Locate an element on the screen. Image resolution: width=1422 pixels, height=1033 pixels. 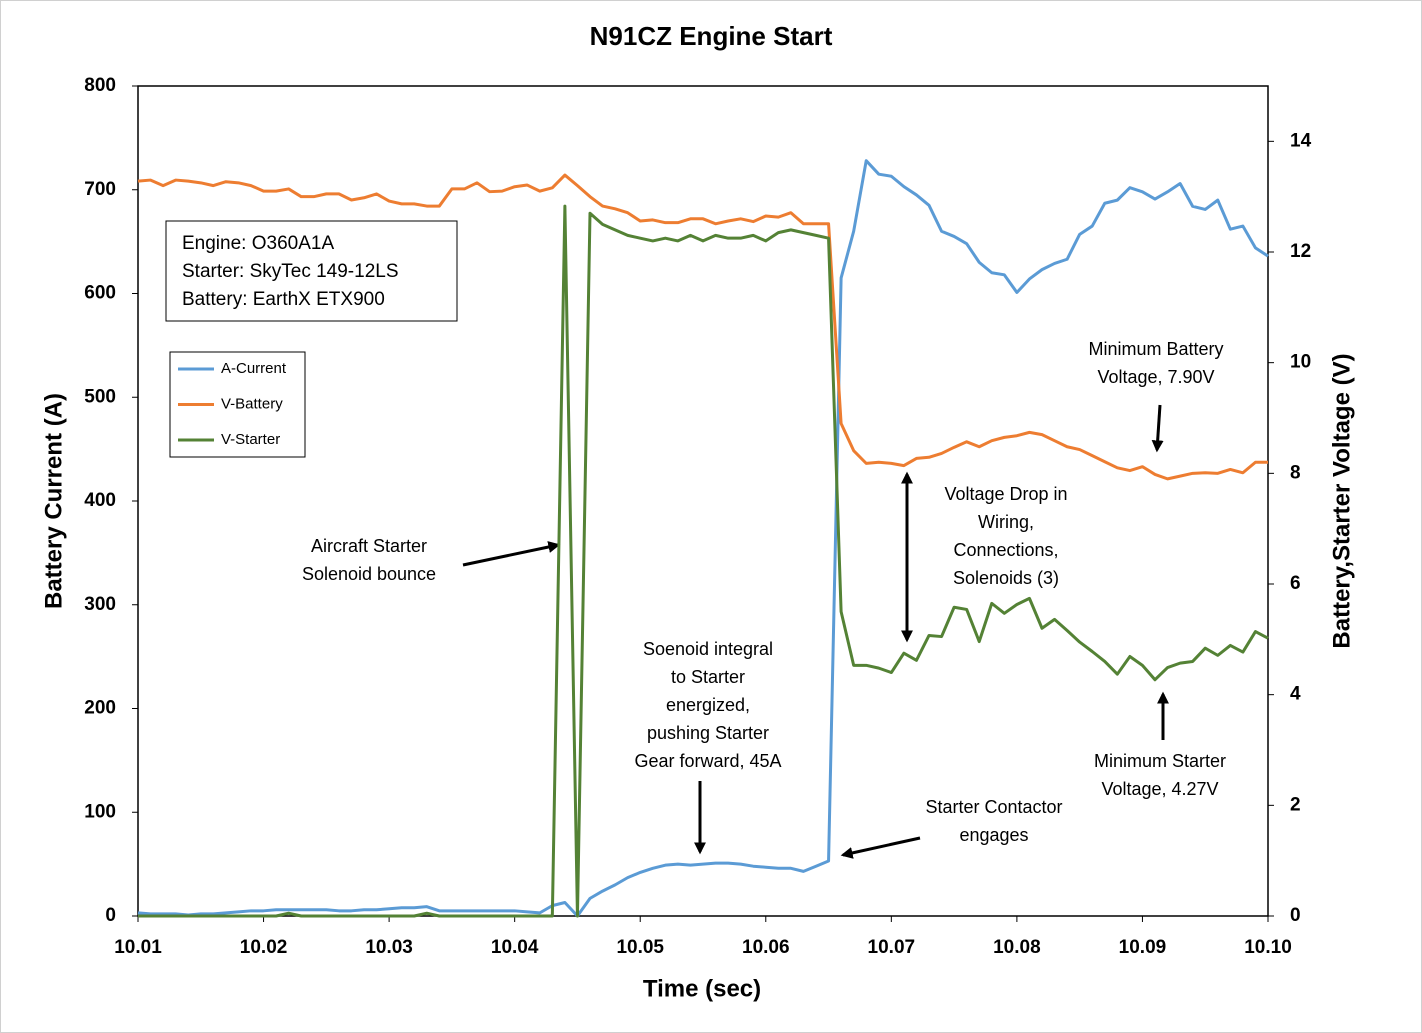
annotation: energized, is located at coordinates (708, 705).